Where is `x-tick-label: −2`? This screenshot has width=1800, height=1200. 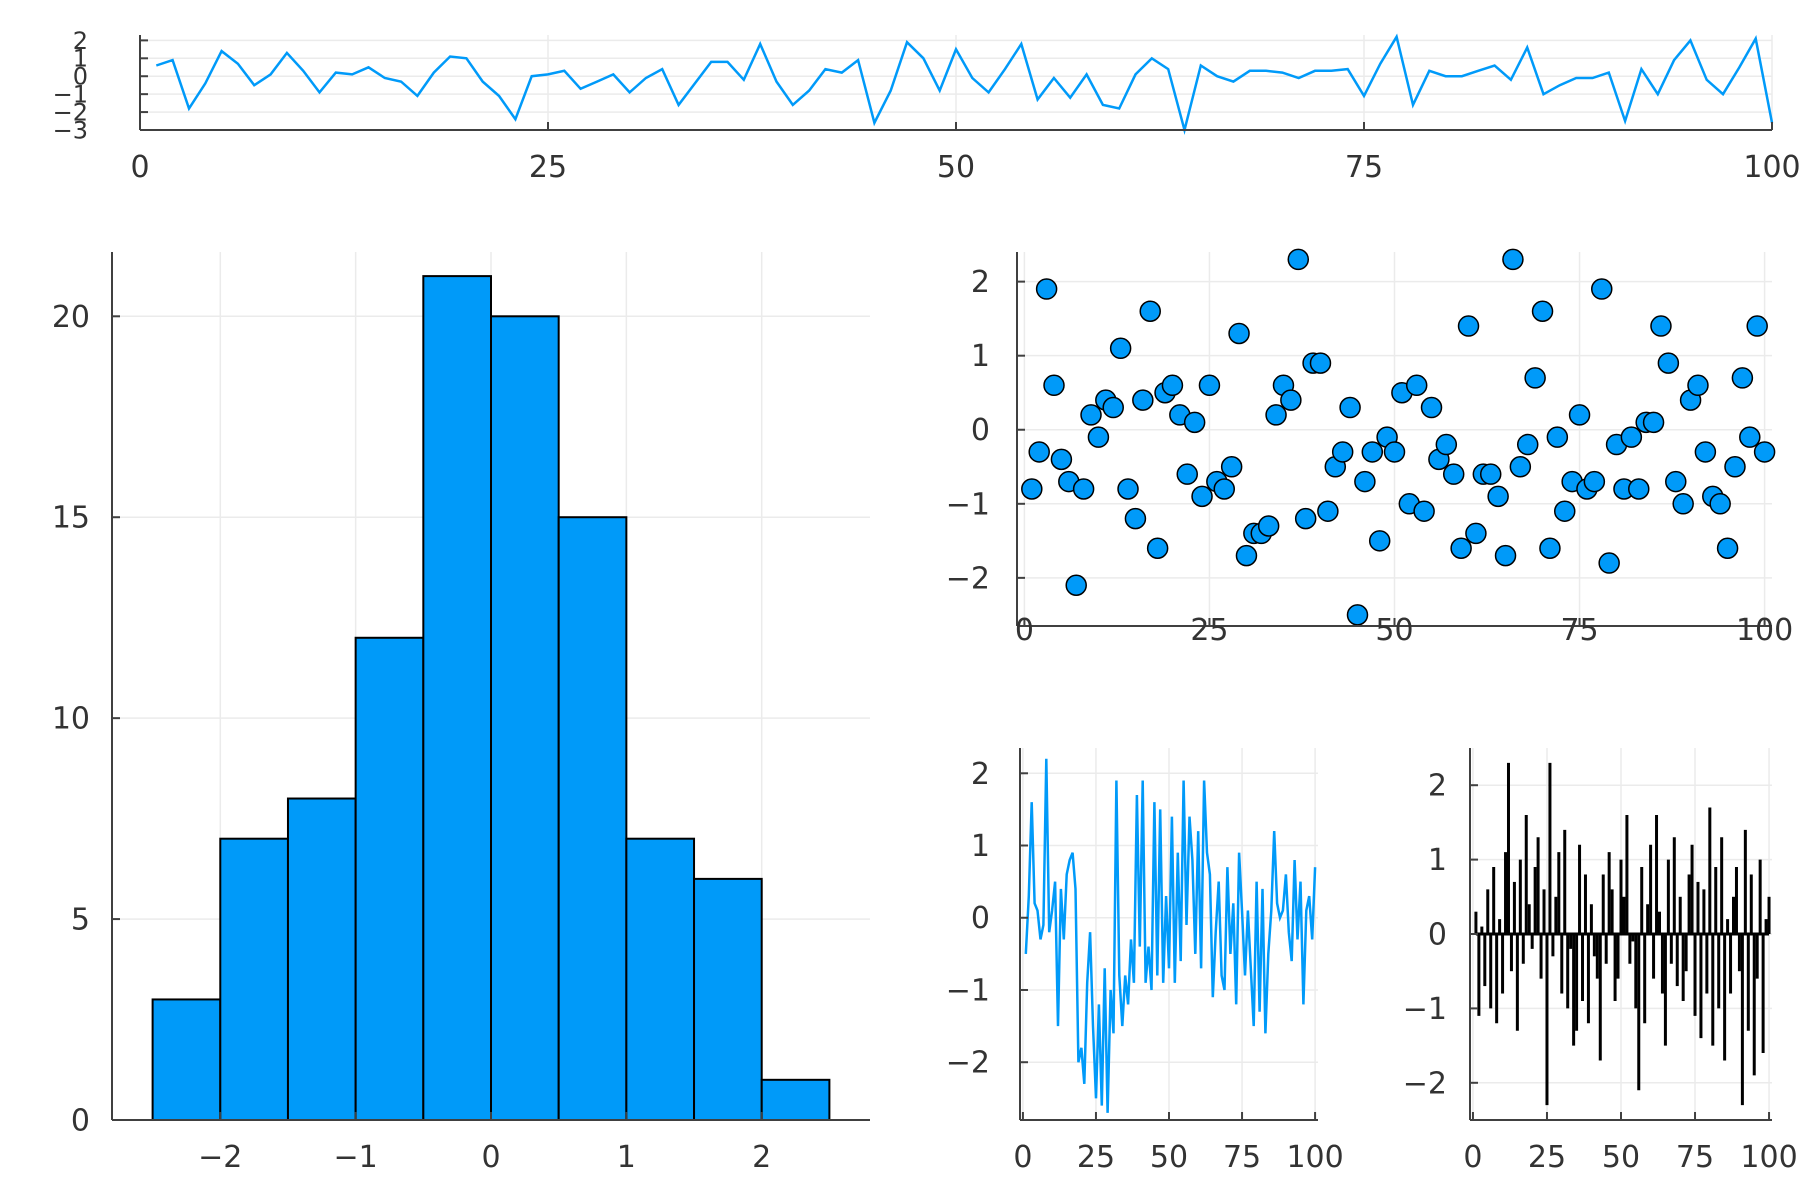
x-tick-label: −2 is located at coordinates (220, 1157).